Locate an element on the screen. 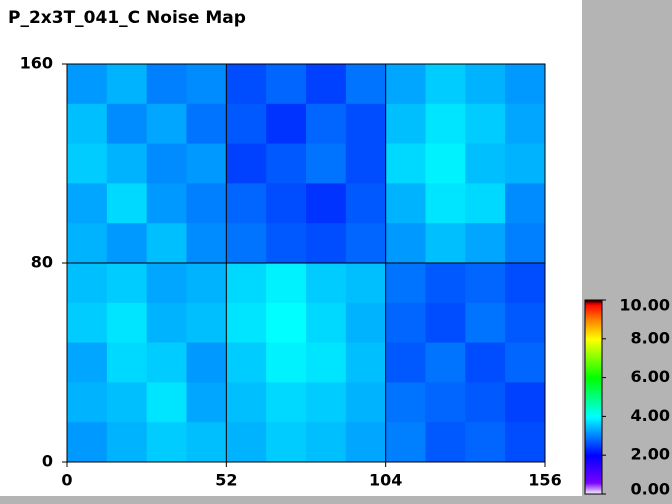 Image resolution: width=672 pixels, height=504 pixels. y-tick-label: 80 is located at coordinates (42, 262).